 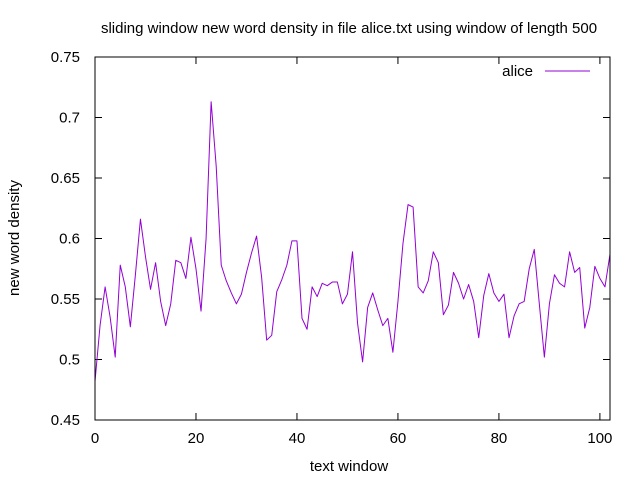 I want to click on y-tick-label: 0.75, so click(x=65, y=57).